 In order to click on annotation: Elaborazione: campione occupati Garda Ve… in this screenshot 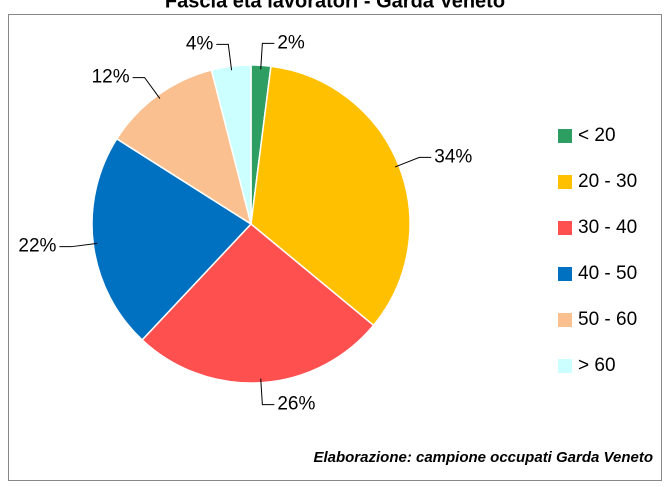, I will do `click(483, 457)`.